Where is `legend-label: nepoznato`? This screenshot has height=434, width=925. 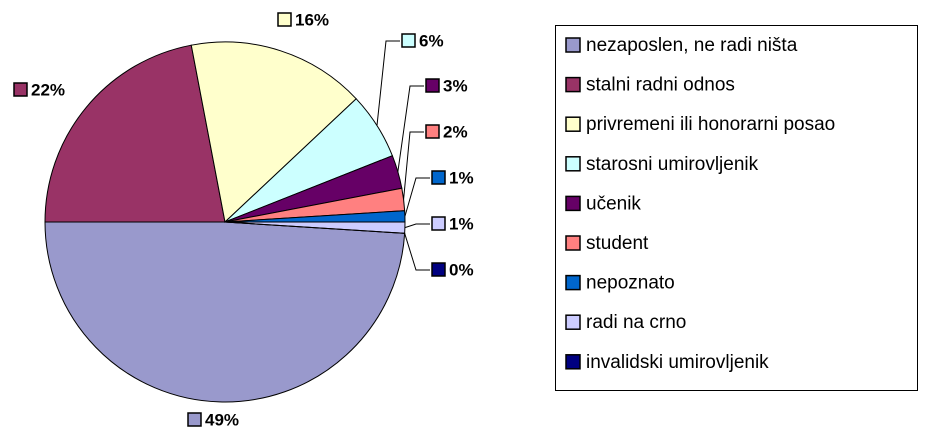
legend-label: nepoznato is located at coordinates (630, 283).